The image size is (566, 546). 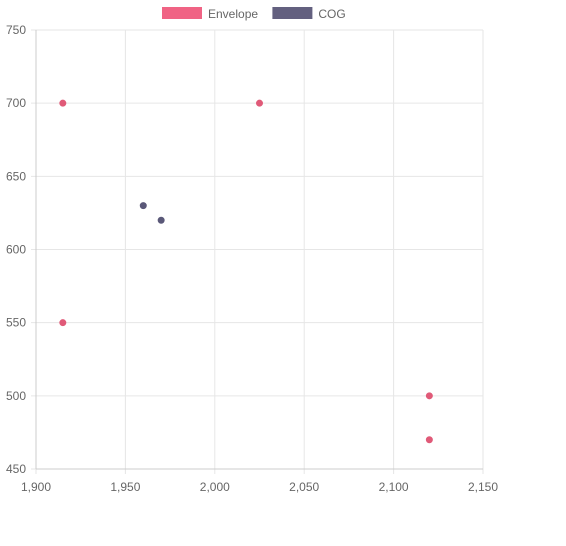 What do you see at coordinates (16, 176) in the screenshot?
I see `y-tick-label: 650` at bounding box center [16, 176].